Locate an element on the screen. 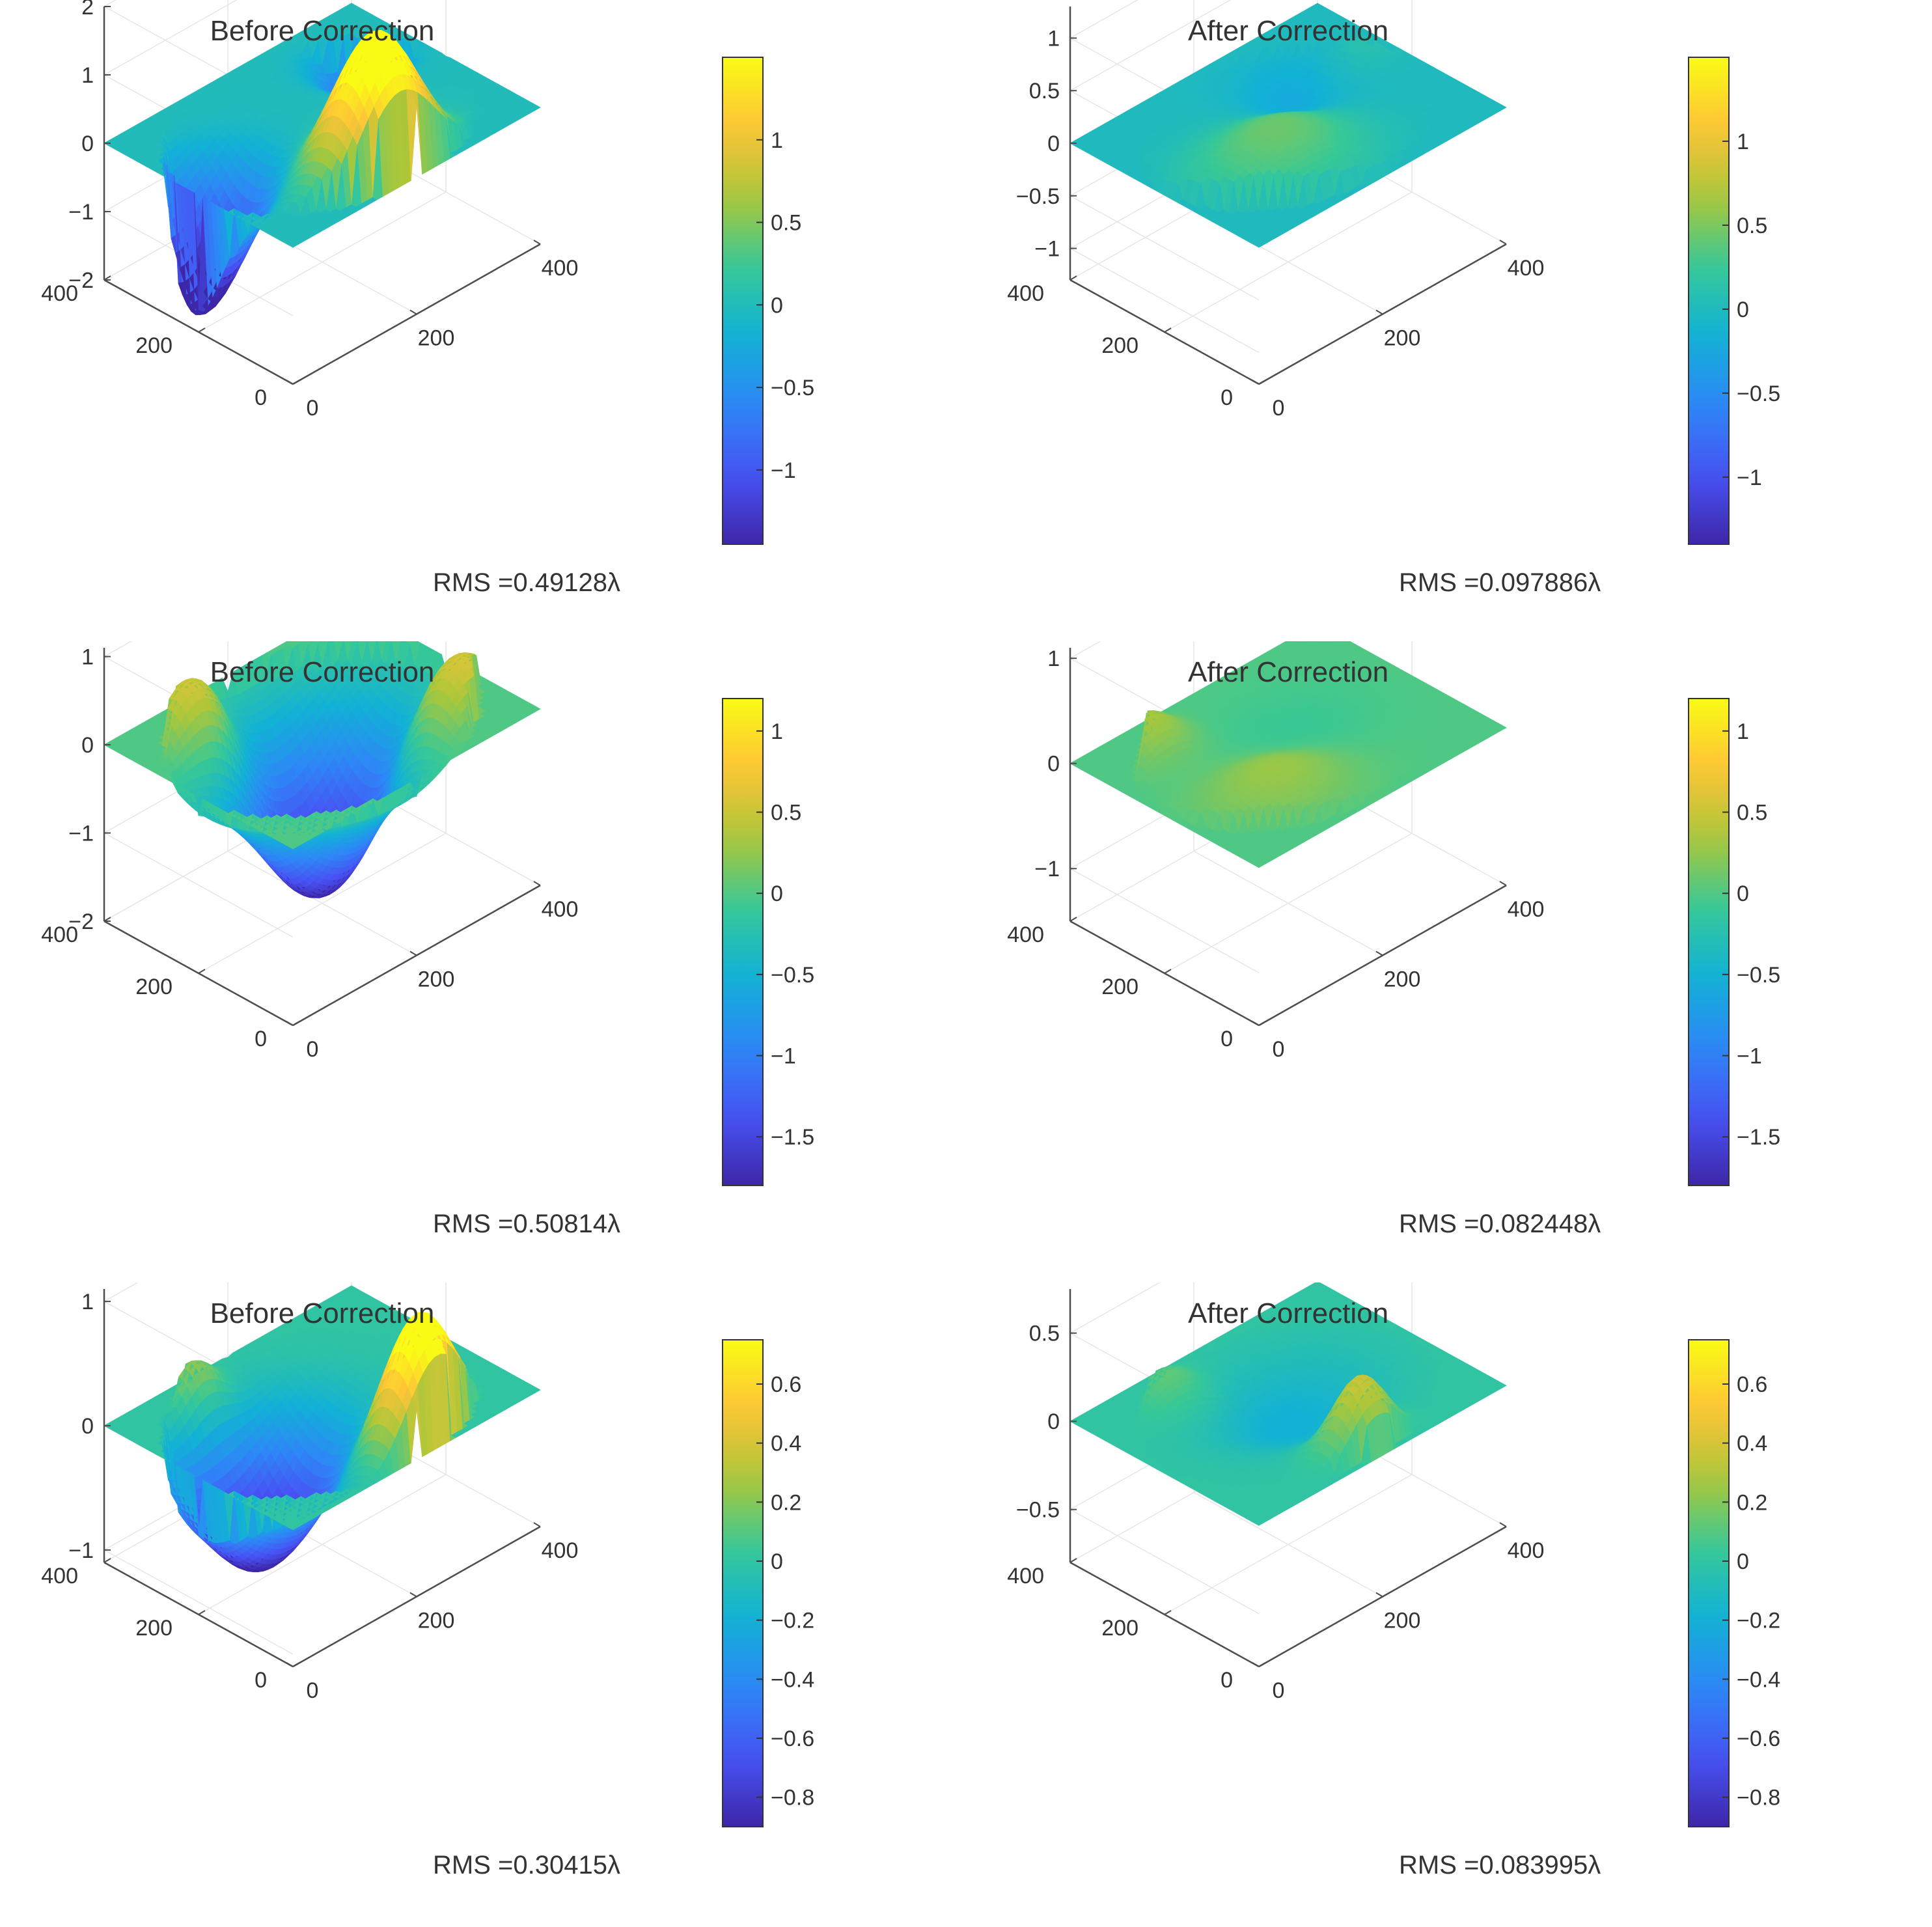 This screenshot has height=1927, width=1932. rms-annotation: RMS =0.097886λ is located at coordinates (1500, 582).